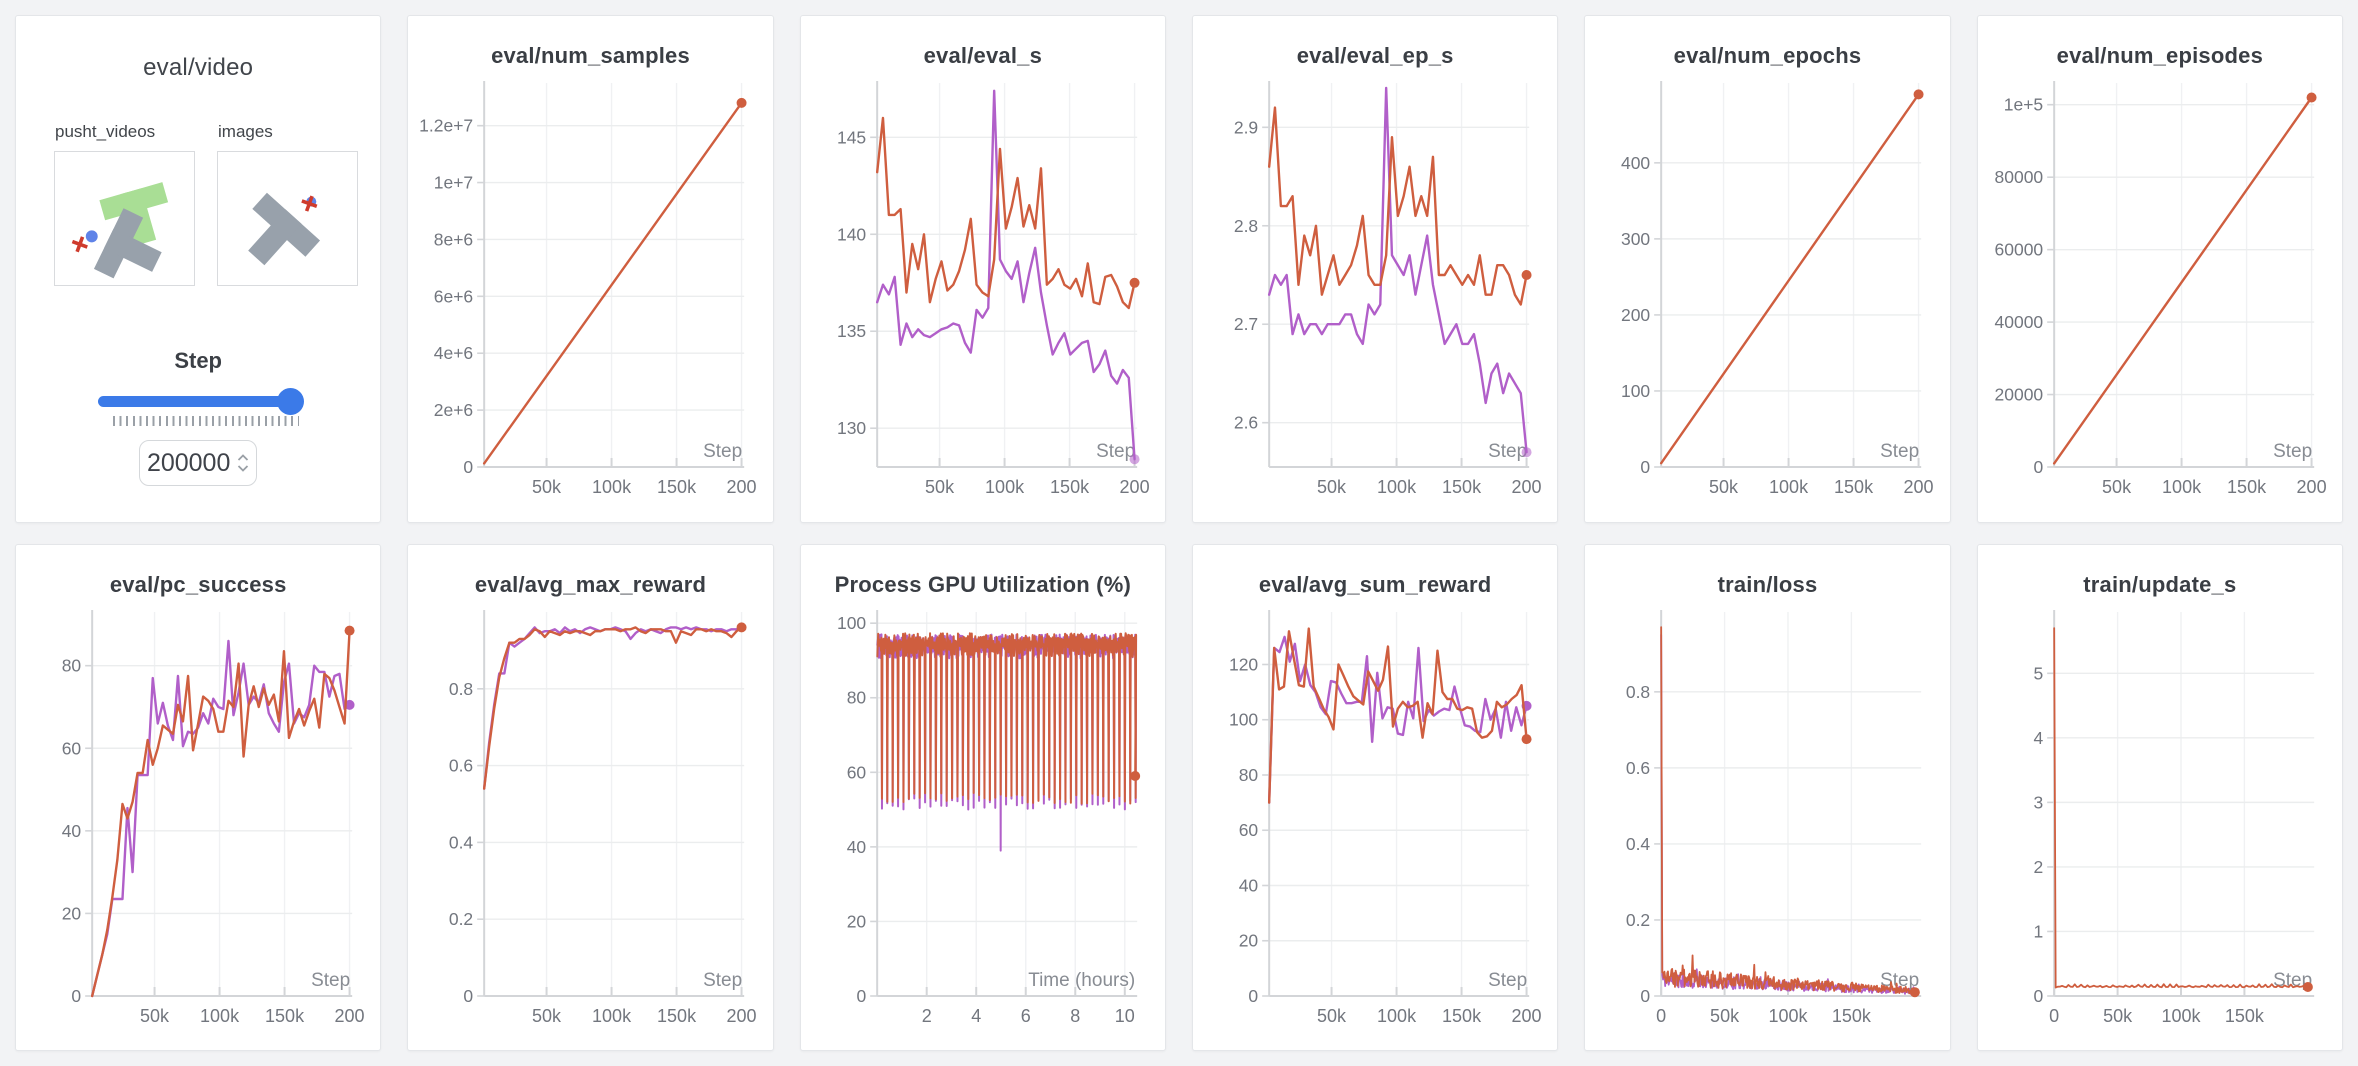  I want to click on panel-train-update-s: train/update_s 0 1 2 3 4 5 0 50k 100k 150k Step, so click(2159, 797).